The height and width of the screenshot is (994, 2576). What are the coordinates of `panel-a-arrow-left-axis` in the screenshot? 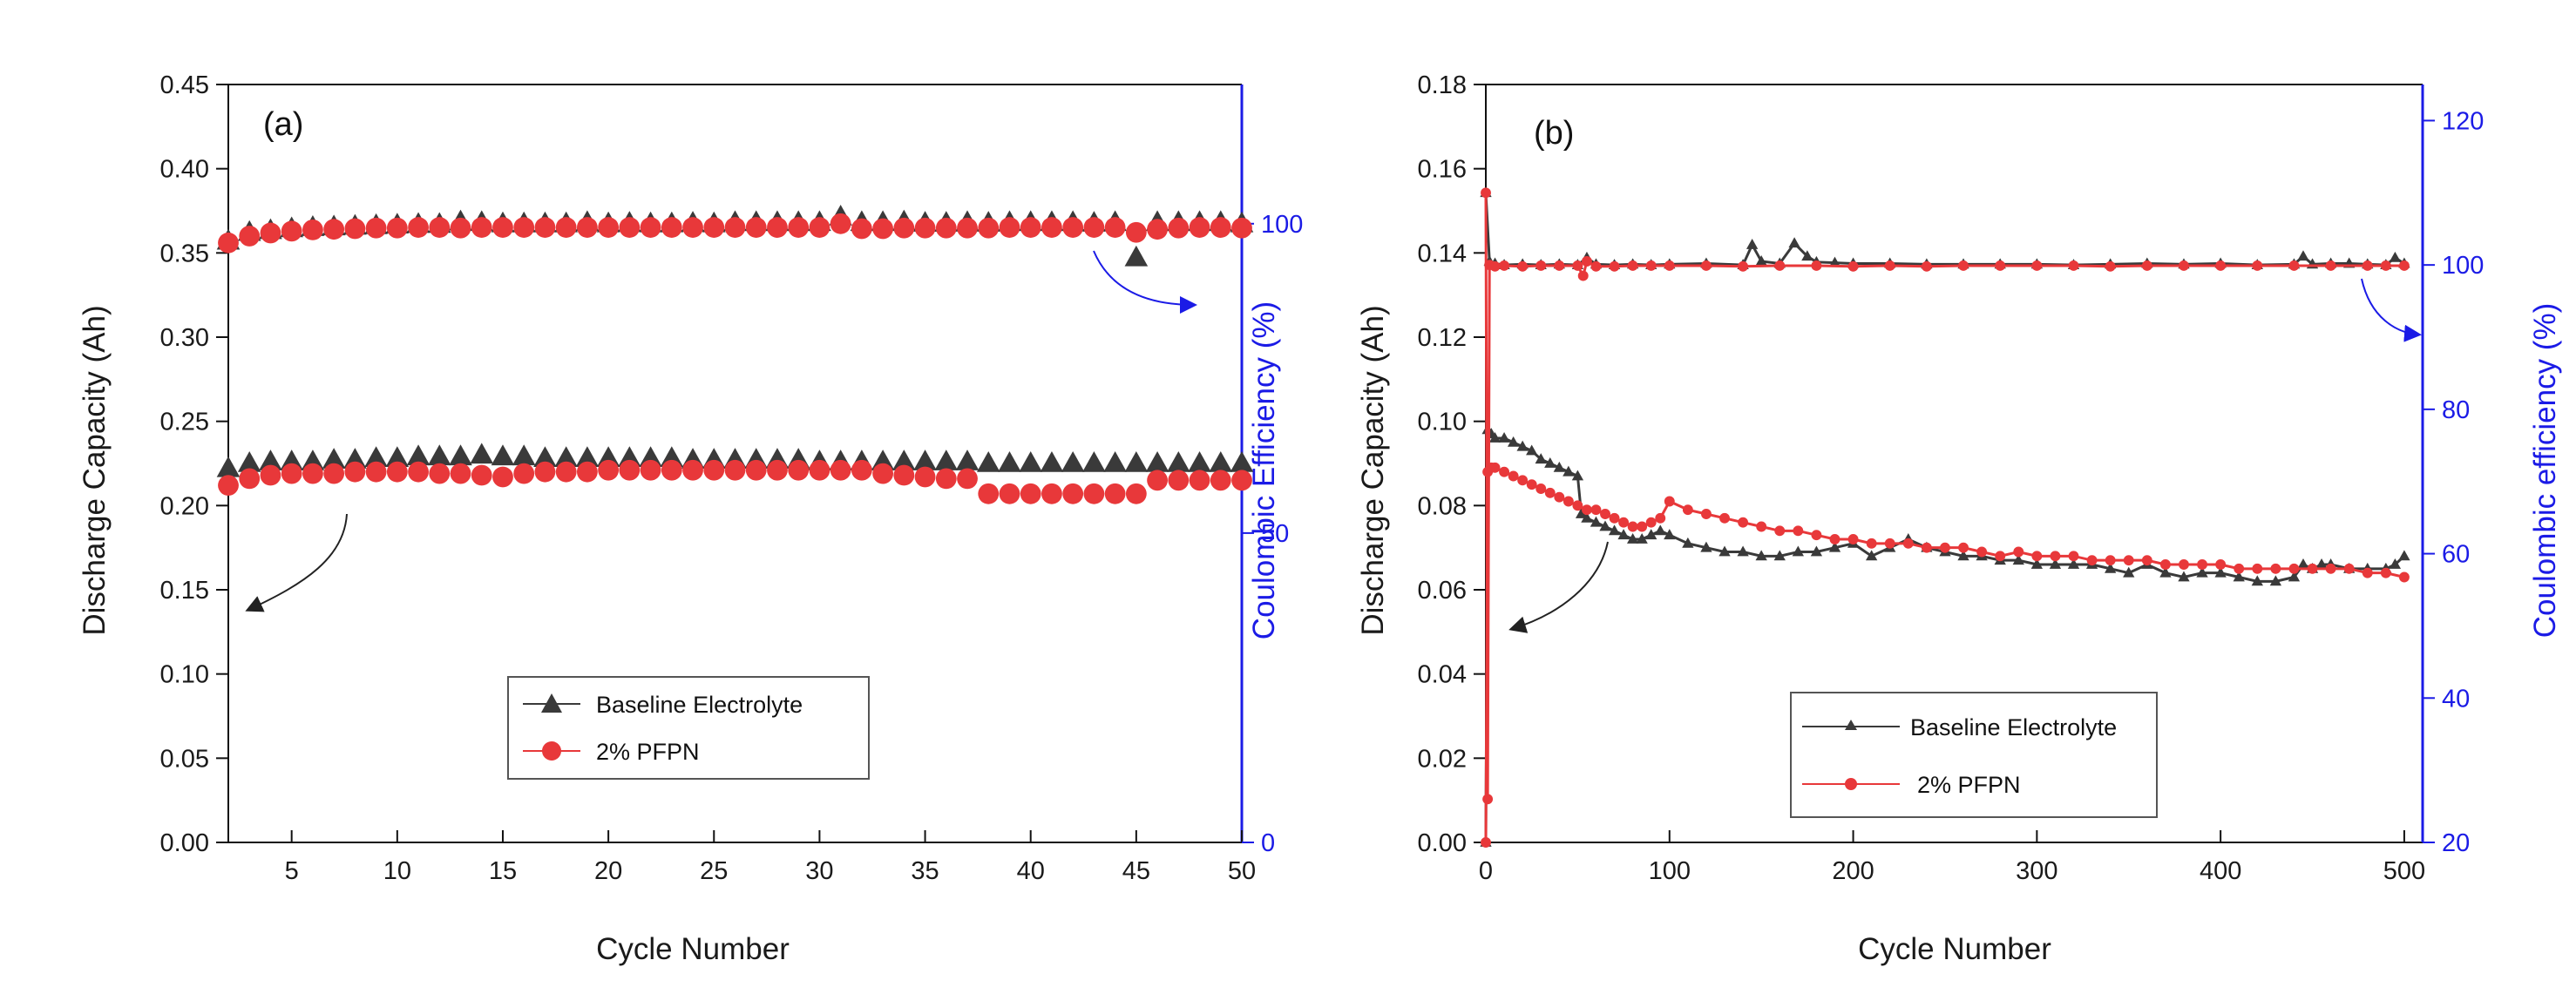 It's located at (297, 562).